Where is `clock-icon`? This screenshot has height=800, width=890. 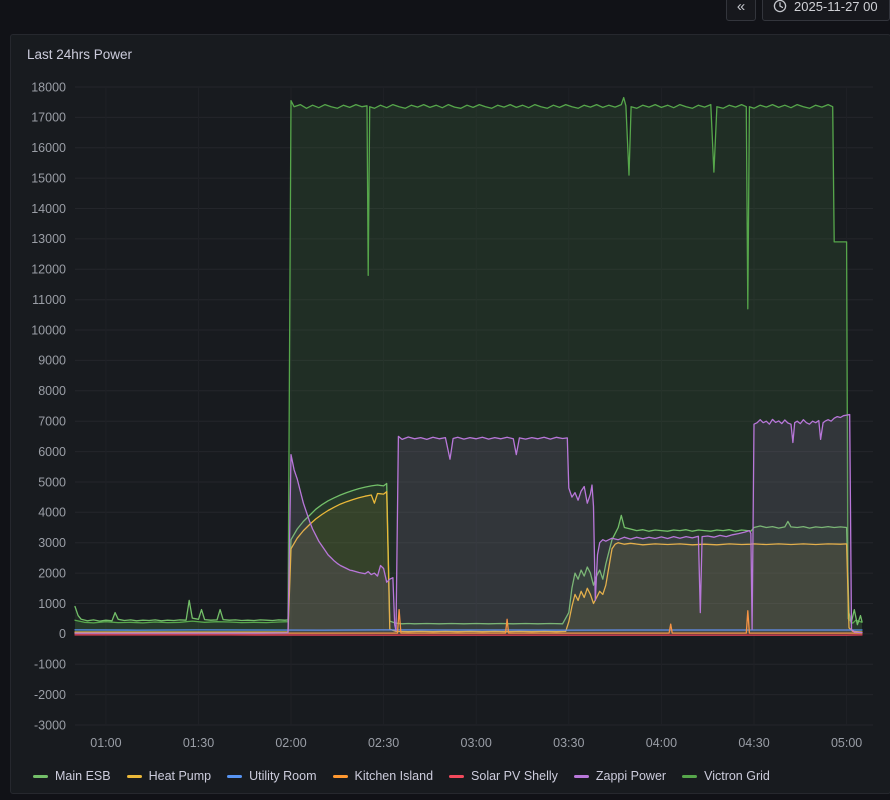
clock-icon is located at coordinates (780, 6).